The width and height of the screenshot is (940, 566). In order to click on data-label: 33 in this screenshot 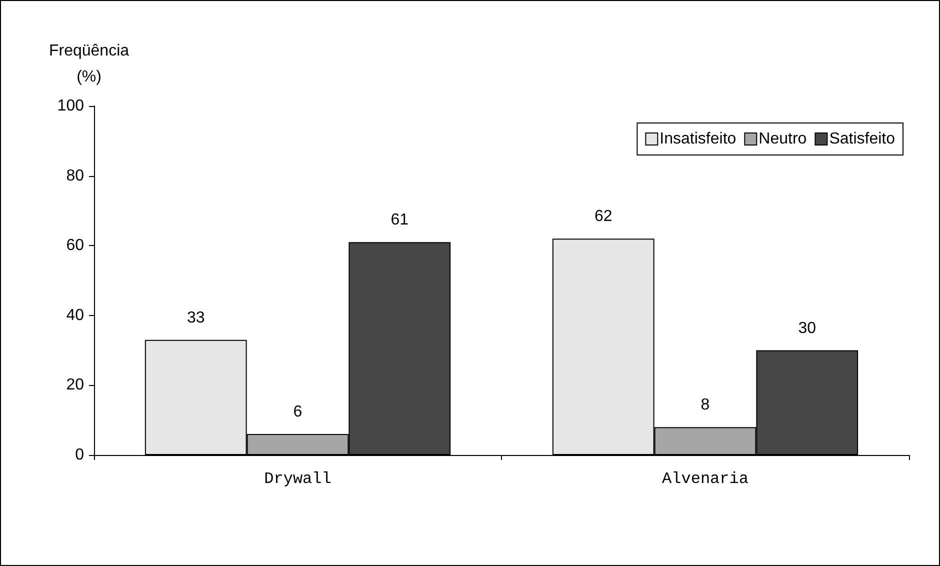, I will do `click(195, 317)`.